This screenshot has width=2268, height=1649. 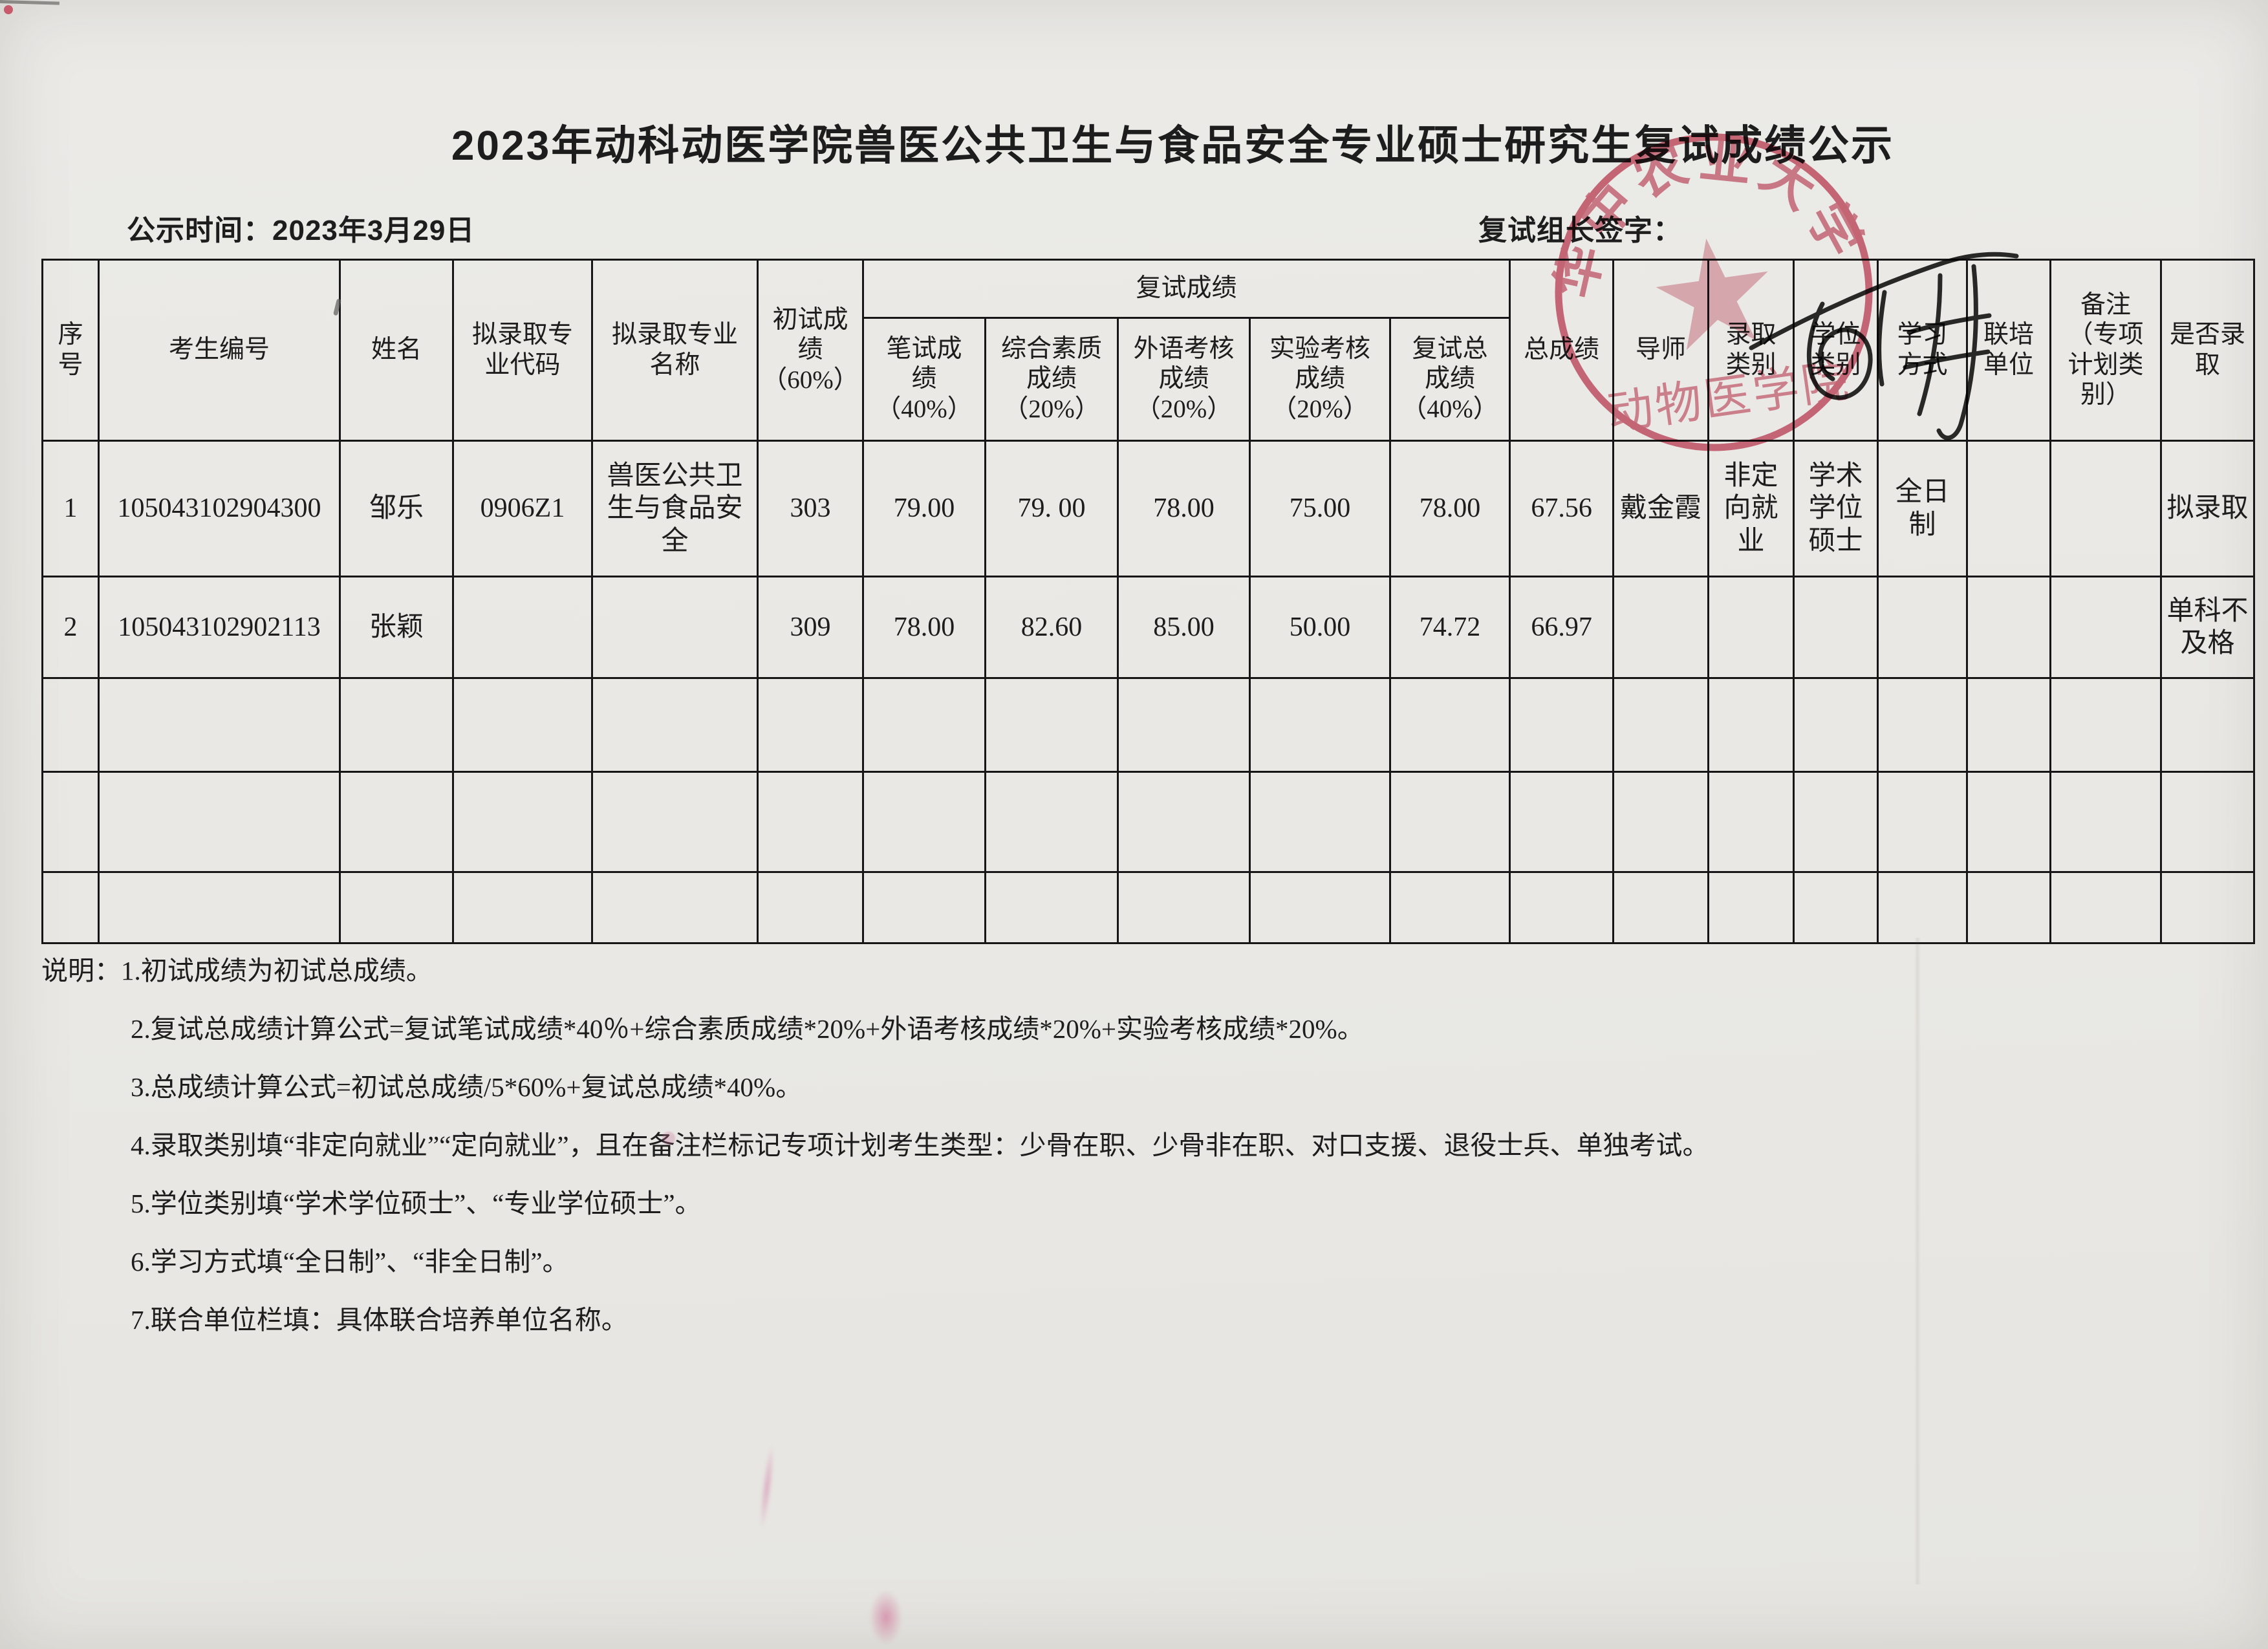 I want to click on table-cell: 105043102902113, so click(x=219, y=627).